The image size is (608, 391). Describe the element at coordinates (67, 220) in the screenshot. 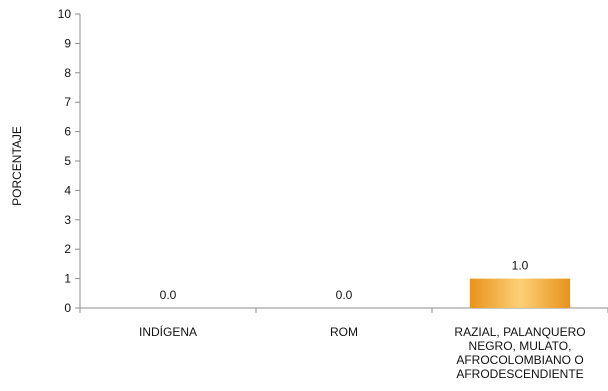

I see `y-tick-label: 3` at that location.